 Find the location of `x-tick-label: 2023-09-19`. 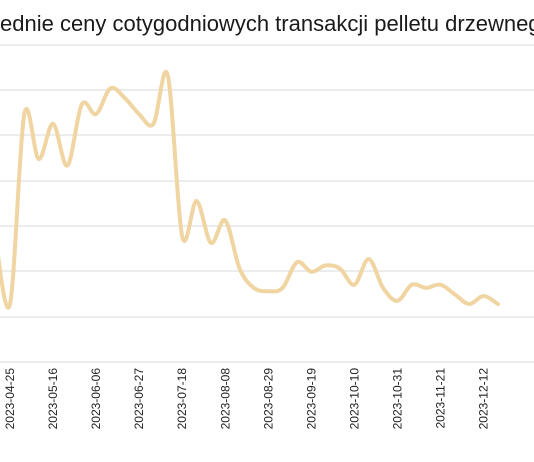

x-tick-label: 2023-09-19 is located at coordinates (311, 399).